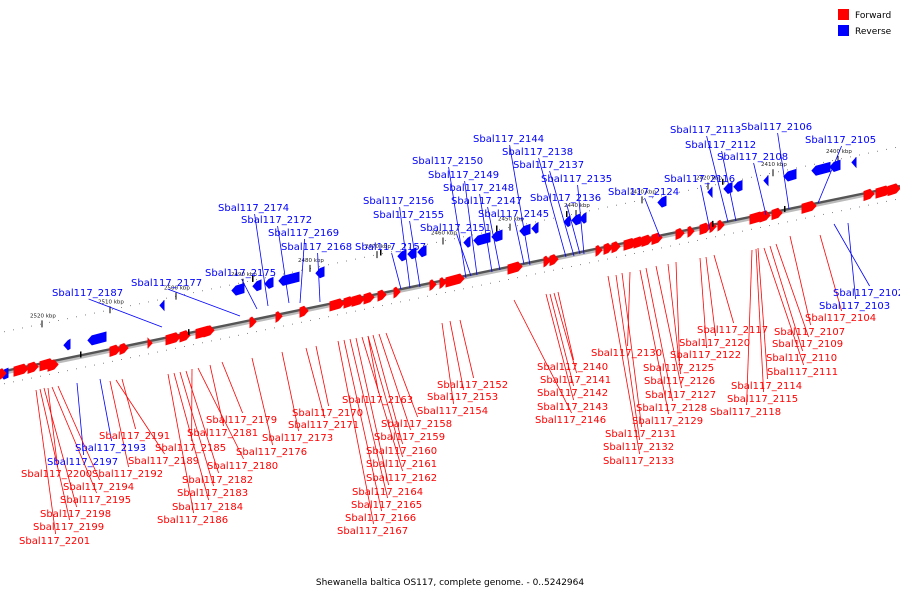 The height and width of the screenshot is (600, 900). I want to click on scale-tick-label: 2450 kbp, so click(511, 220).